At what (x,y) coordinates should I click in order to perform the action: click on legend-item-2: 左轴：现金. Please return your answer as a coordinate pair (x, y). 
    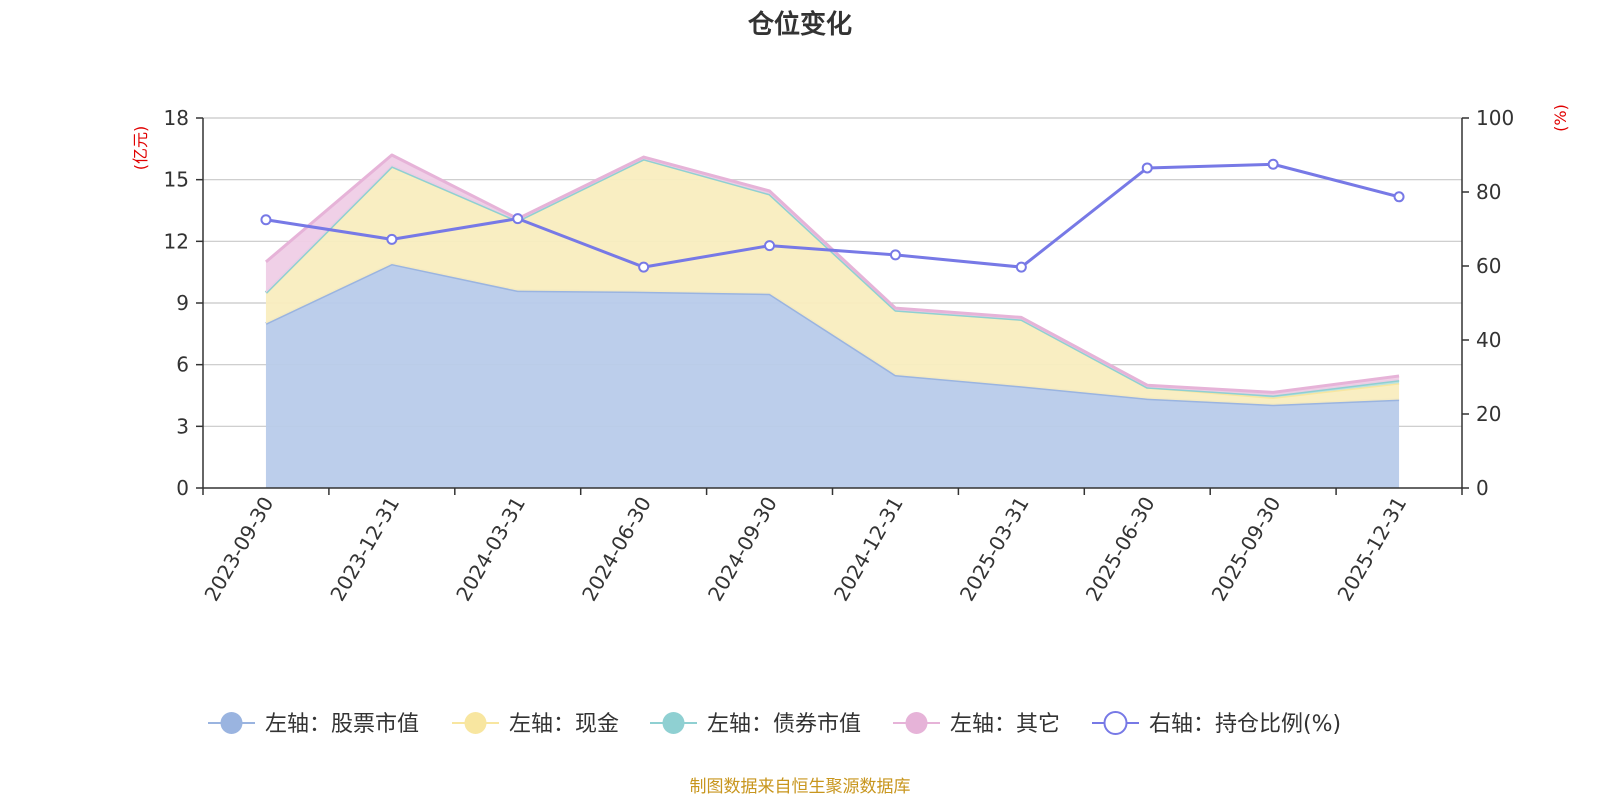
    Looking at the image, I should click on (535, 724).